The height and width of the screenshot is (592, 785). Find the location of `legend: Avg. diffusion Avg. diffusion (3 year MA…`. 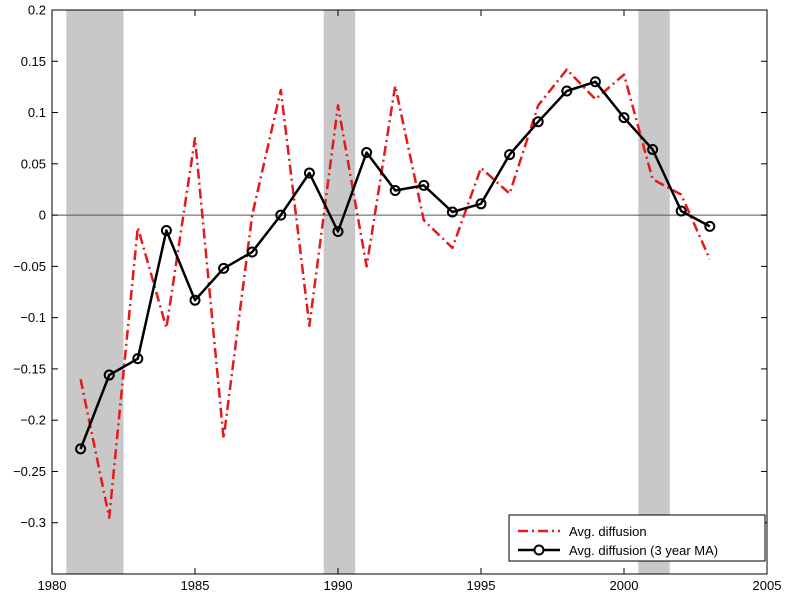

legend: Avg. diffusion Avg. diffusion (3 year MA… is located at coordinates (637, 538).